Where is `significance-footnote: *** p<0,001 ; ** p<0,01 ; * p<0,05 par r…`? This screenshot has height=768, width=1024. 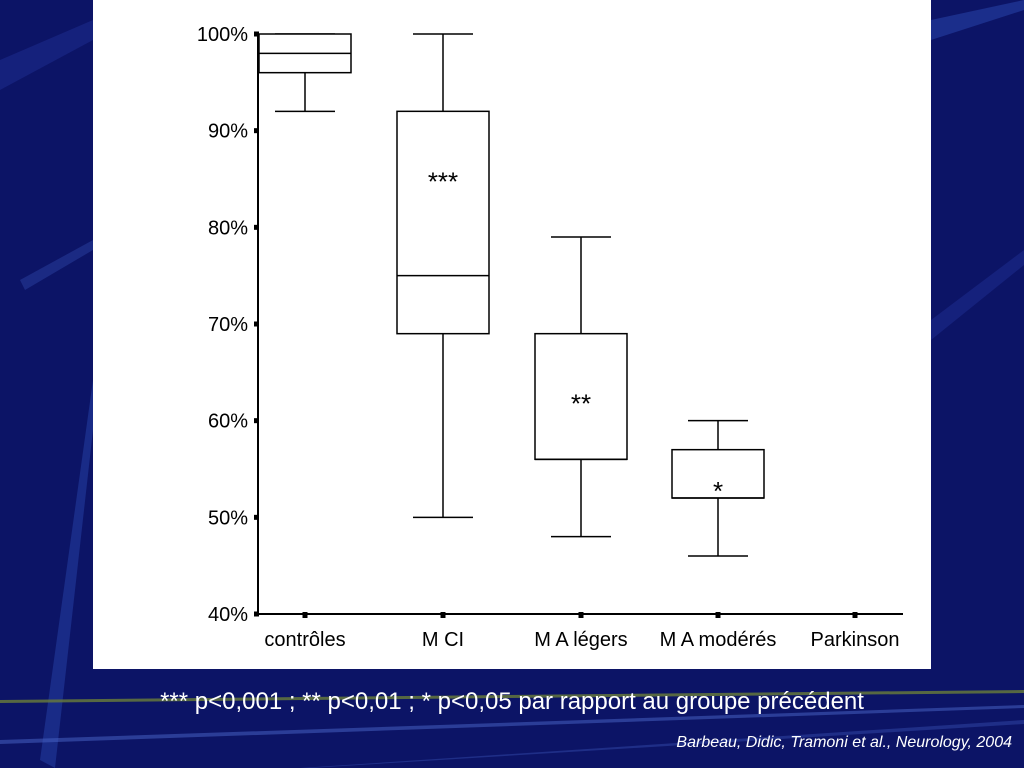
significance-footnote: *** p<0,001 ; ** p<0,01 ; * p<0,05 par r… is located at coordinates (512, 701).